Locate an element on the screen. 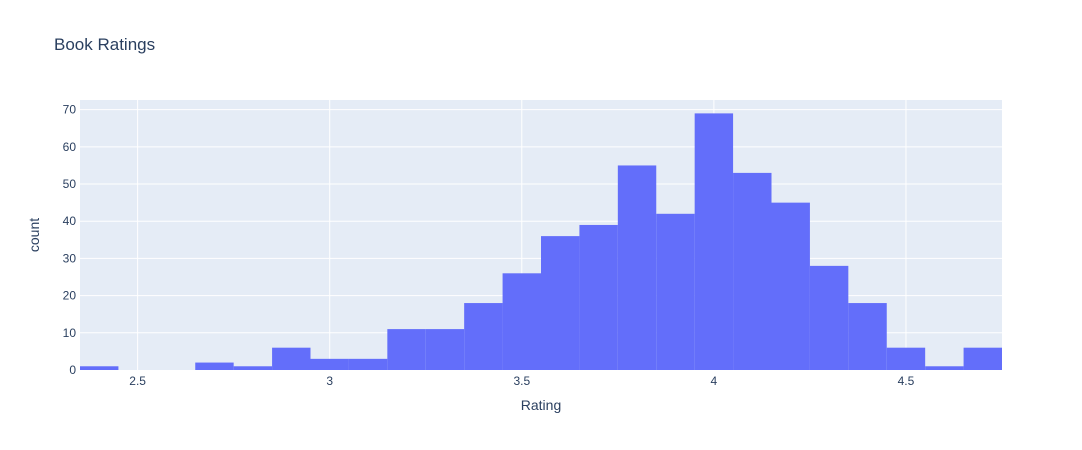 Image resolution: width=1082 pixels, height=450 pixels. x-tick-label: 3.5 is located at coordinates (521, 381).